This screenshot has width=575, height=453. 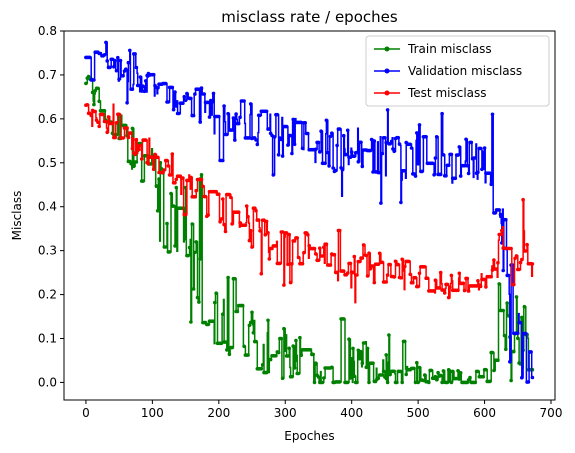 What do you see at coordinates (387, 93) in the screenshot?
I see `legend-marker-test-misclass` at bounding box center [387, 93].